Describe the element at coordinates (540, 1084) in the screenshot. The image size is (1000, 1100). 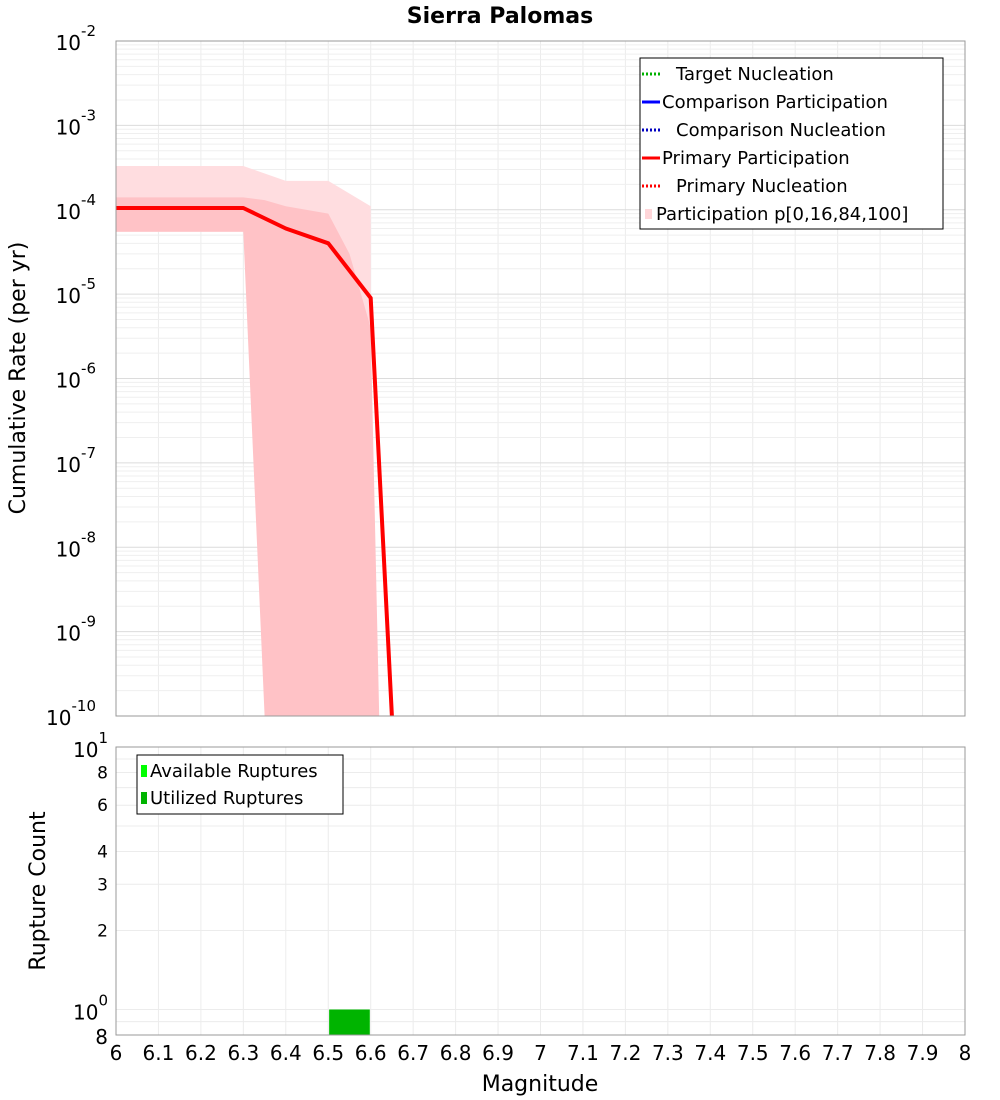
I see `x-axis-label: Magnitude` at that location.